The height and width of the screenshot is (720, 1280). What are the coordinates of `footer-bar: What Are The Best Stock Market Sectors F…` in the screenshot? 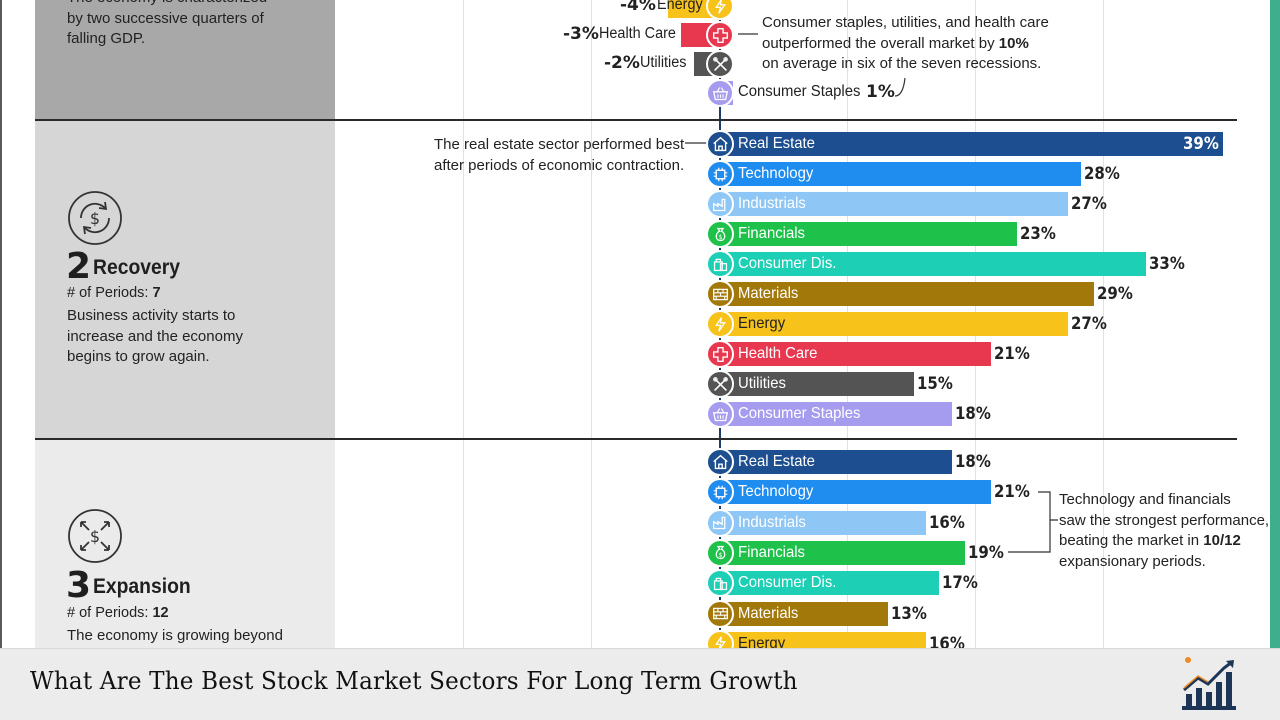 It's located at (640, 684).